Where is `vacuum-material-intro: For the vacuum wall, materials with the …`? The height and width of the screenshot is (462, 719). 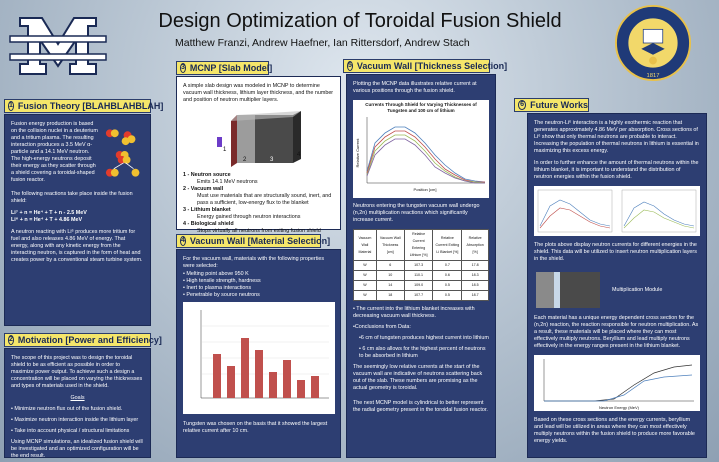
vacuum-material-intro: For the vacuum wall, materials with the … is located at coordinates (254, 262).